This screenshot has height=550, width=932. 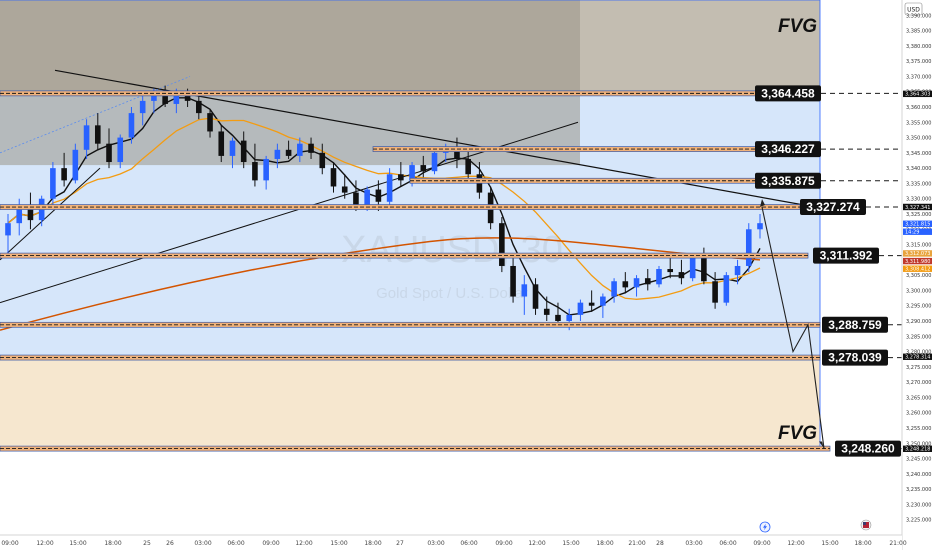 I want to click on y-tick-label: 3,295.000, so click(x=918, y=307).